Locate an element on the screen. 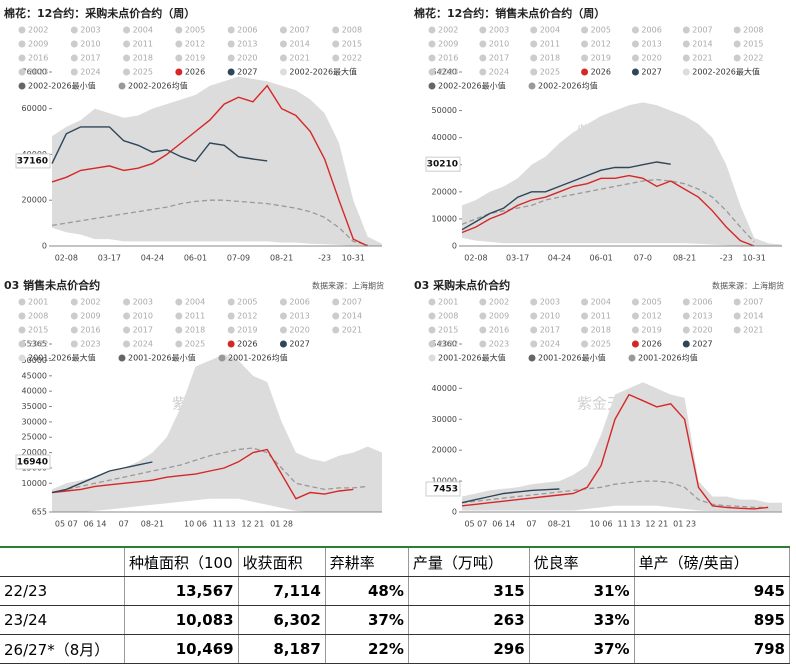 This screenshot has width=796, height=664. y-tick-label: 50000 is located at coordinates (444, 110).